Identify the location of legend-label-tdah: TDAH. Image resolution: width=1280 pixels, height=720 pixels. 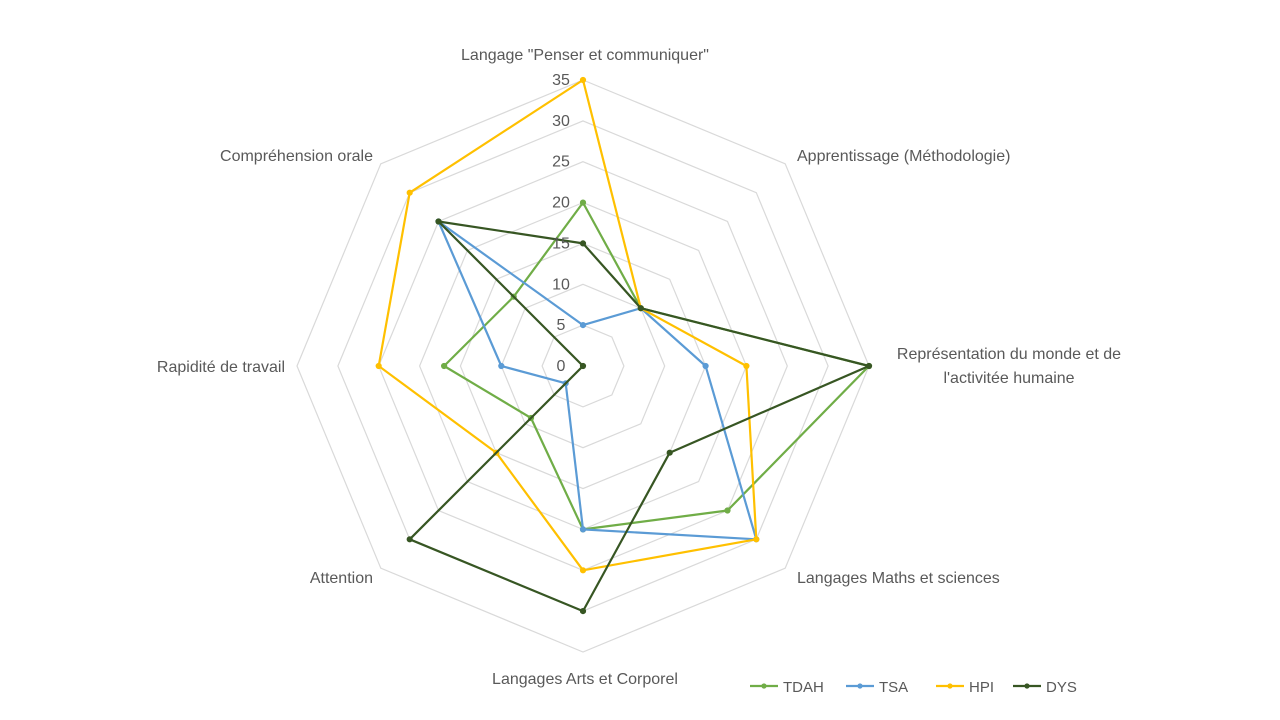
(803, 687).